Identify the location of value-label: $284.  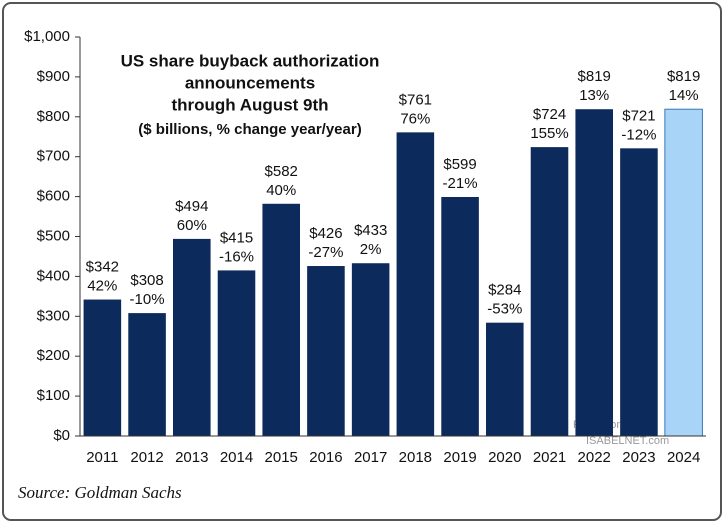
(504, 290).